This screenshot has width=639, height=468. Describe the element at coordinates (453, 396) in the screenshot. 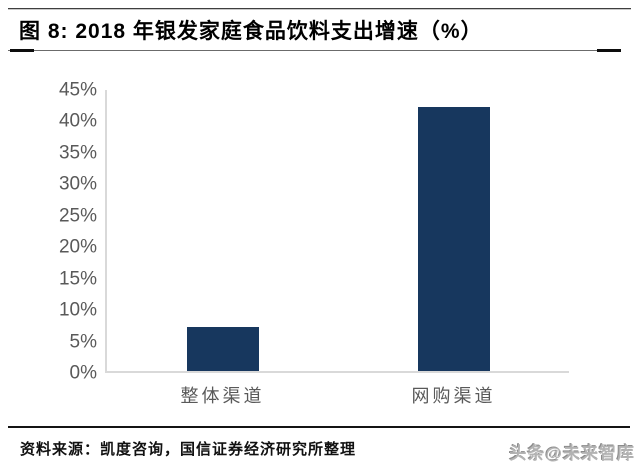

I see `x-axis-category-label: 网购渠道` at that location.